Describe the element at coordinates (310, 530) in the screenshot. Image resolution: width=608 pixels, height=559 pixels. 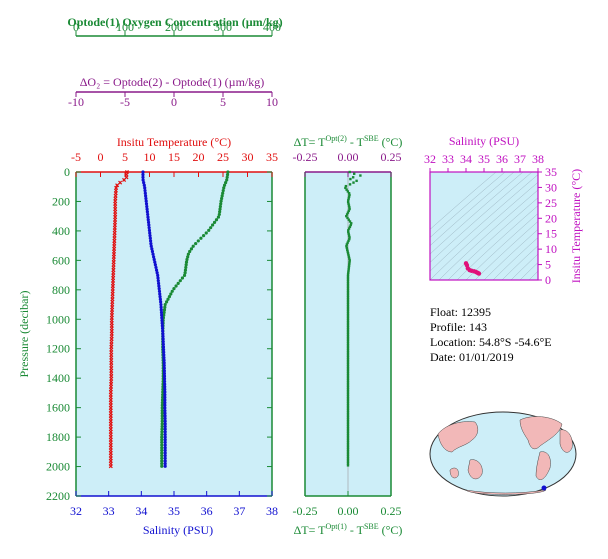
I see `delta-t-bottom-title-a: ΔT= T` at that location.